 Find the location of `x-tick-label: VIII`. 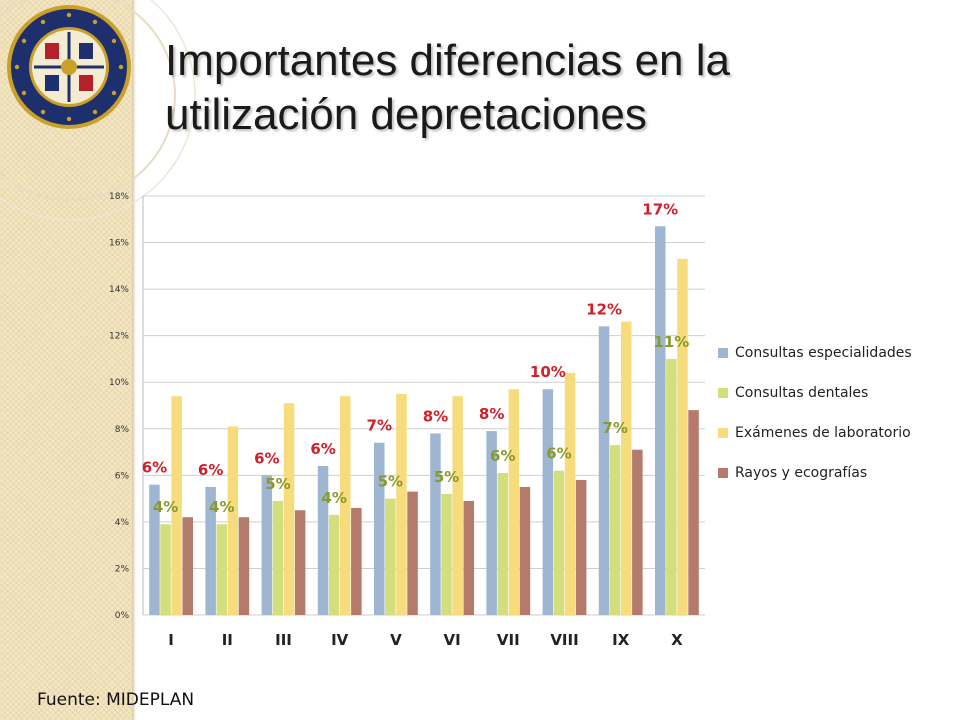

x-tick-label: VIII is located at coordinates (564, 640).